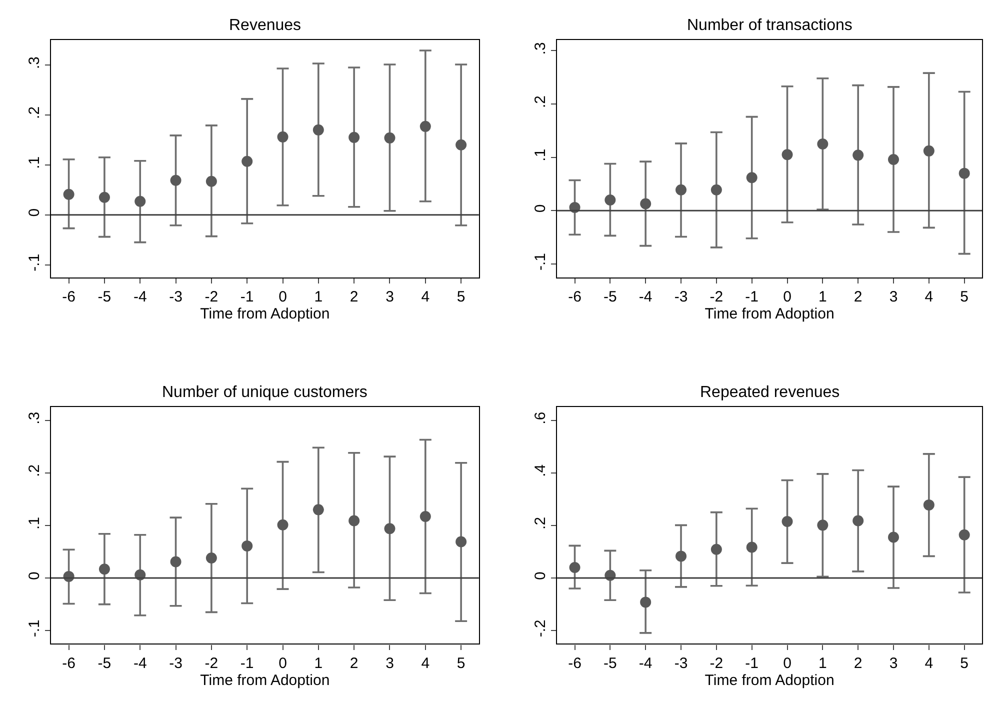  Describe the element at coordinates (540, 629) in the screenshot. I see `y-tick-label: -.2` at that location.